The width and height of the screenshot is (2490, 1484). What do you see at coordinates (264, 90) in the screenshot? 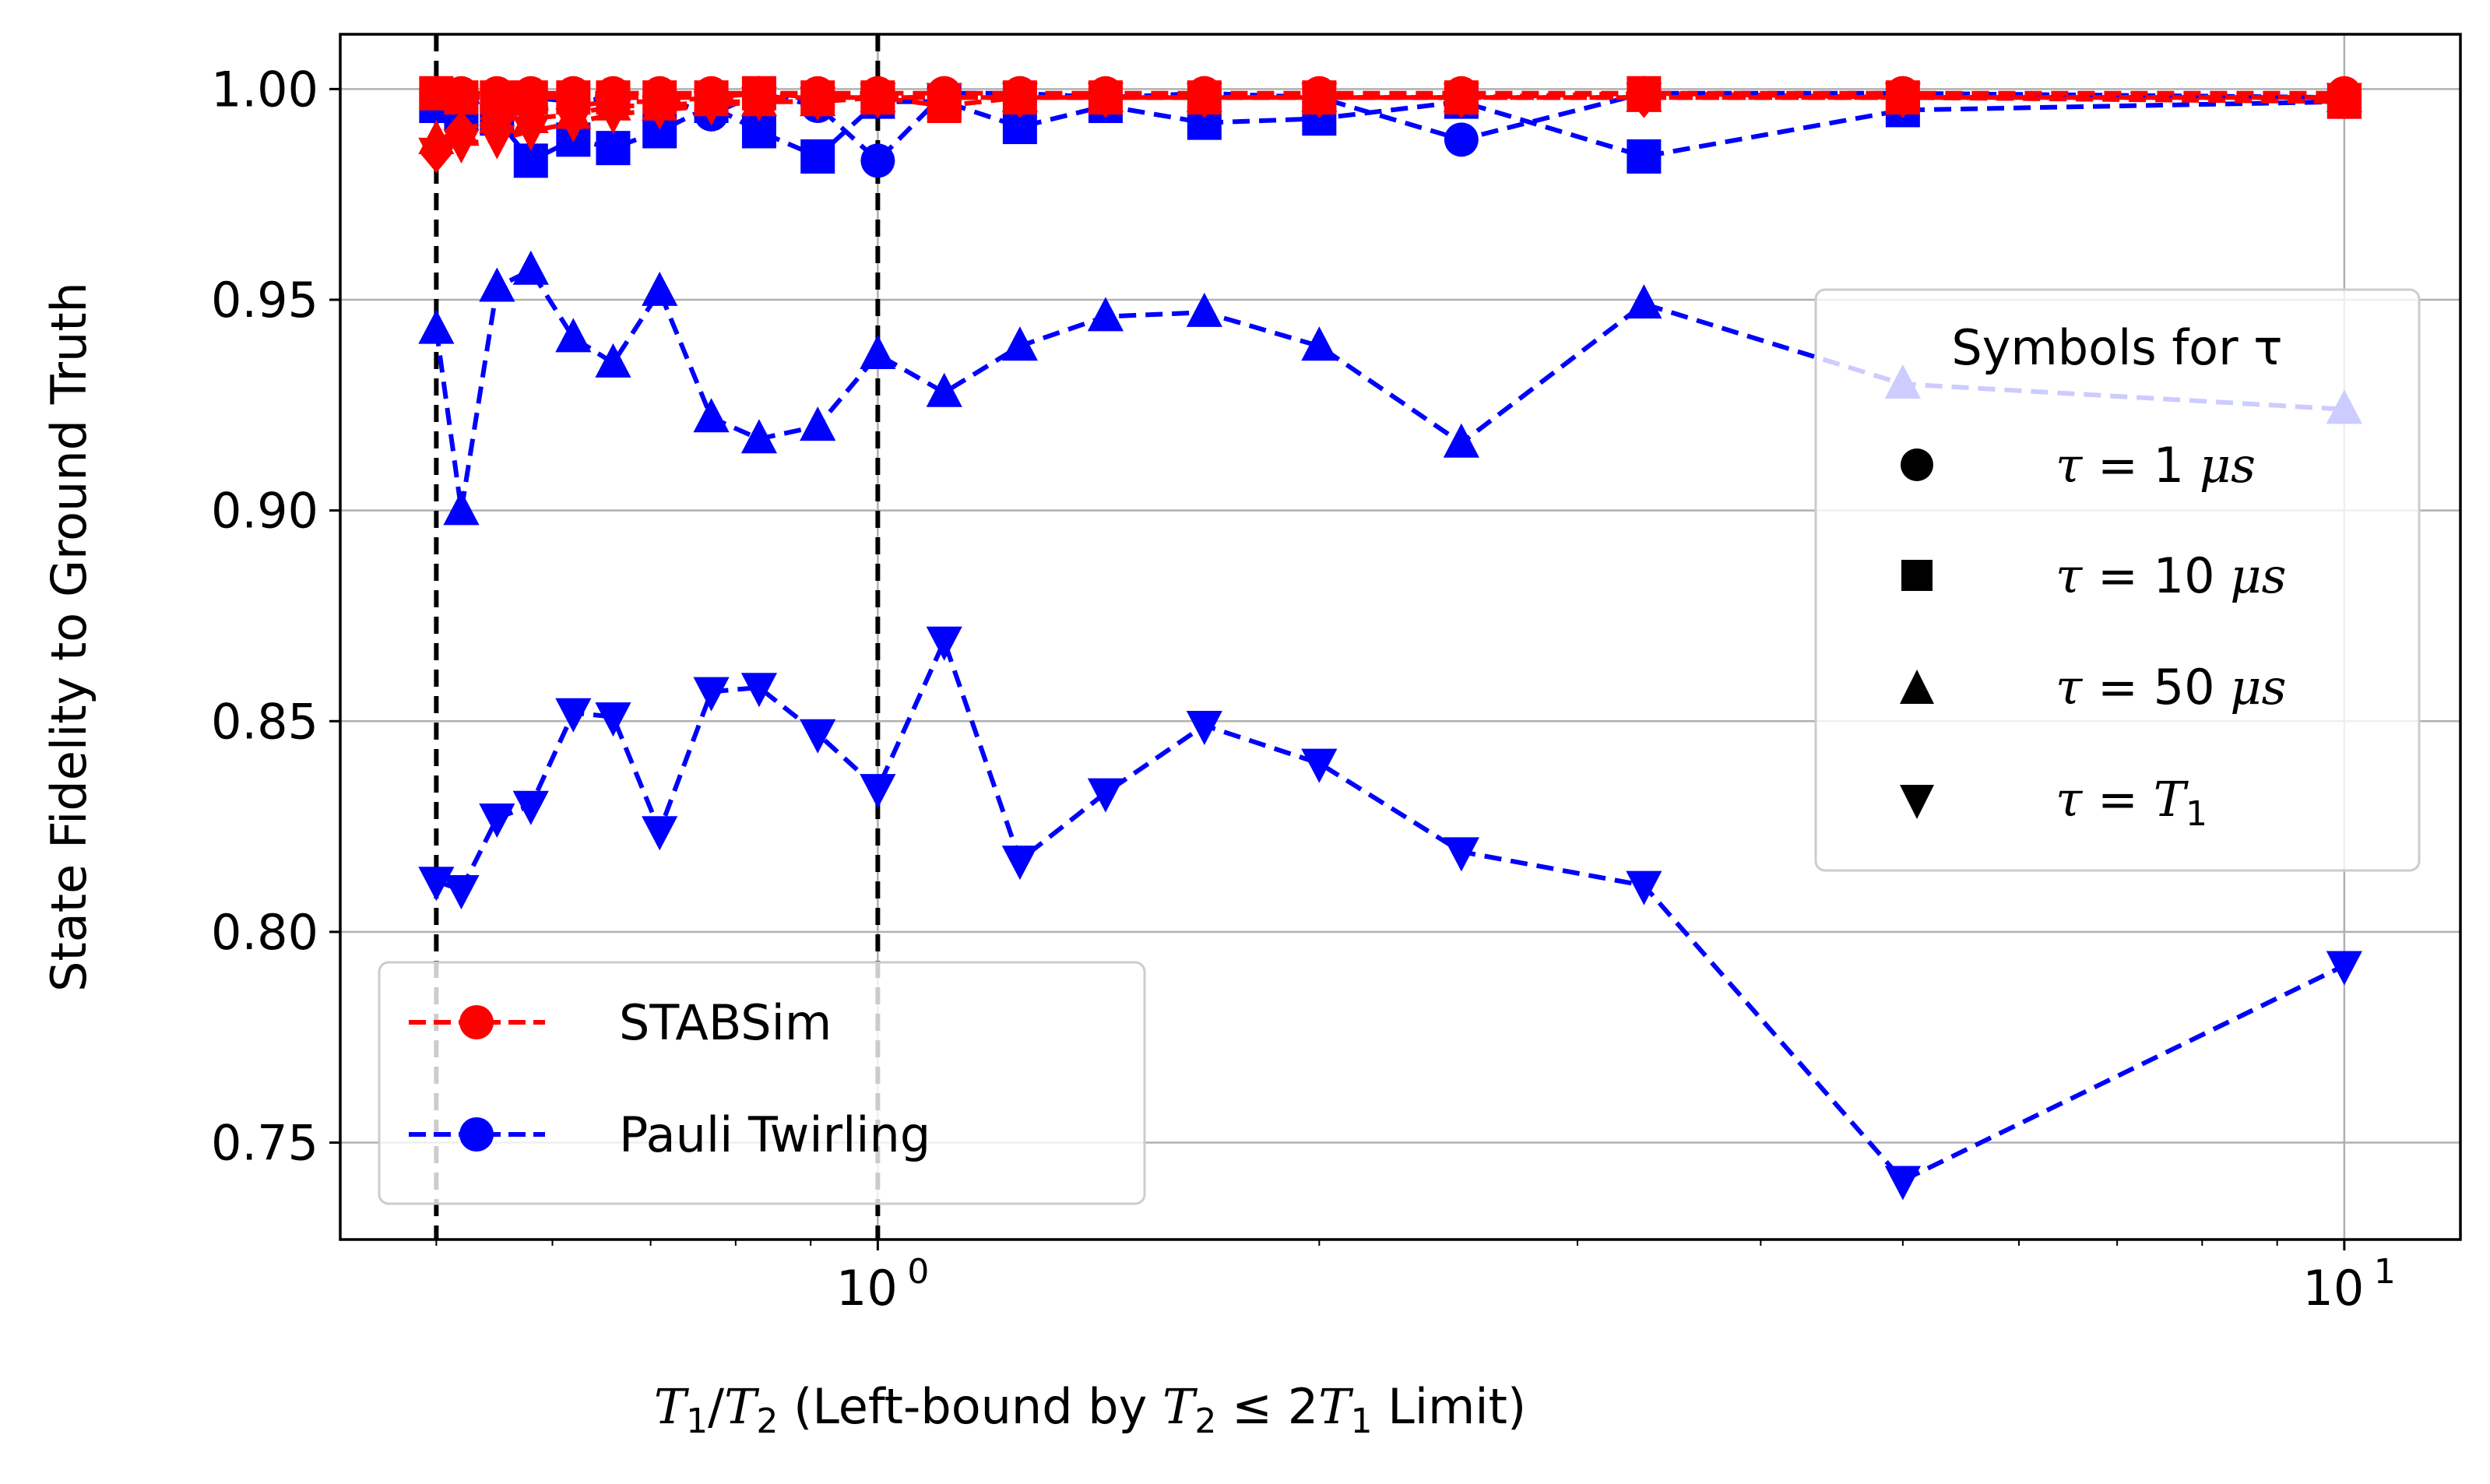
I see `y-tick-label: 1.00` at bounding box center [264, 90].